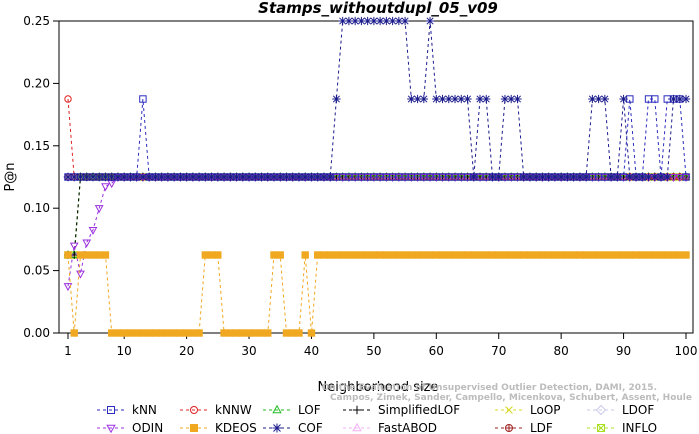 The width and height of the screenshot is (699, 434). Describe the element at coordinates (623, 351) in the screenshot. I see `x-tick-label: 90` at that location.